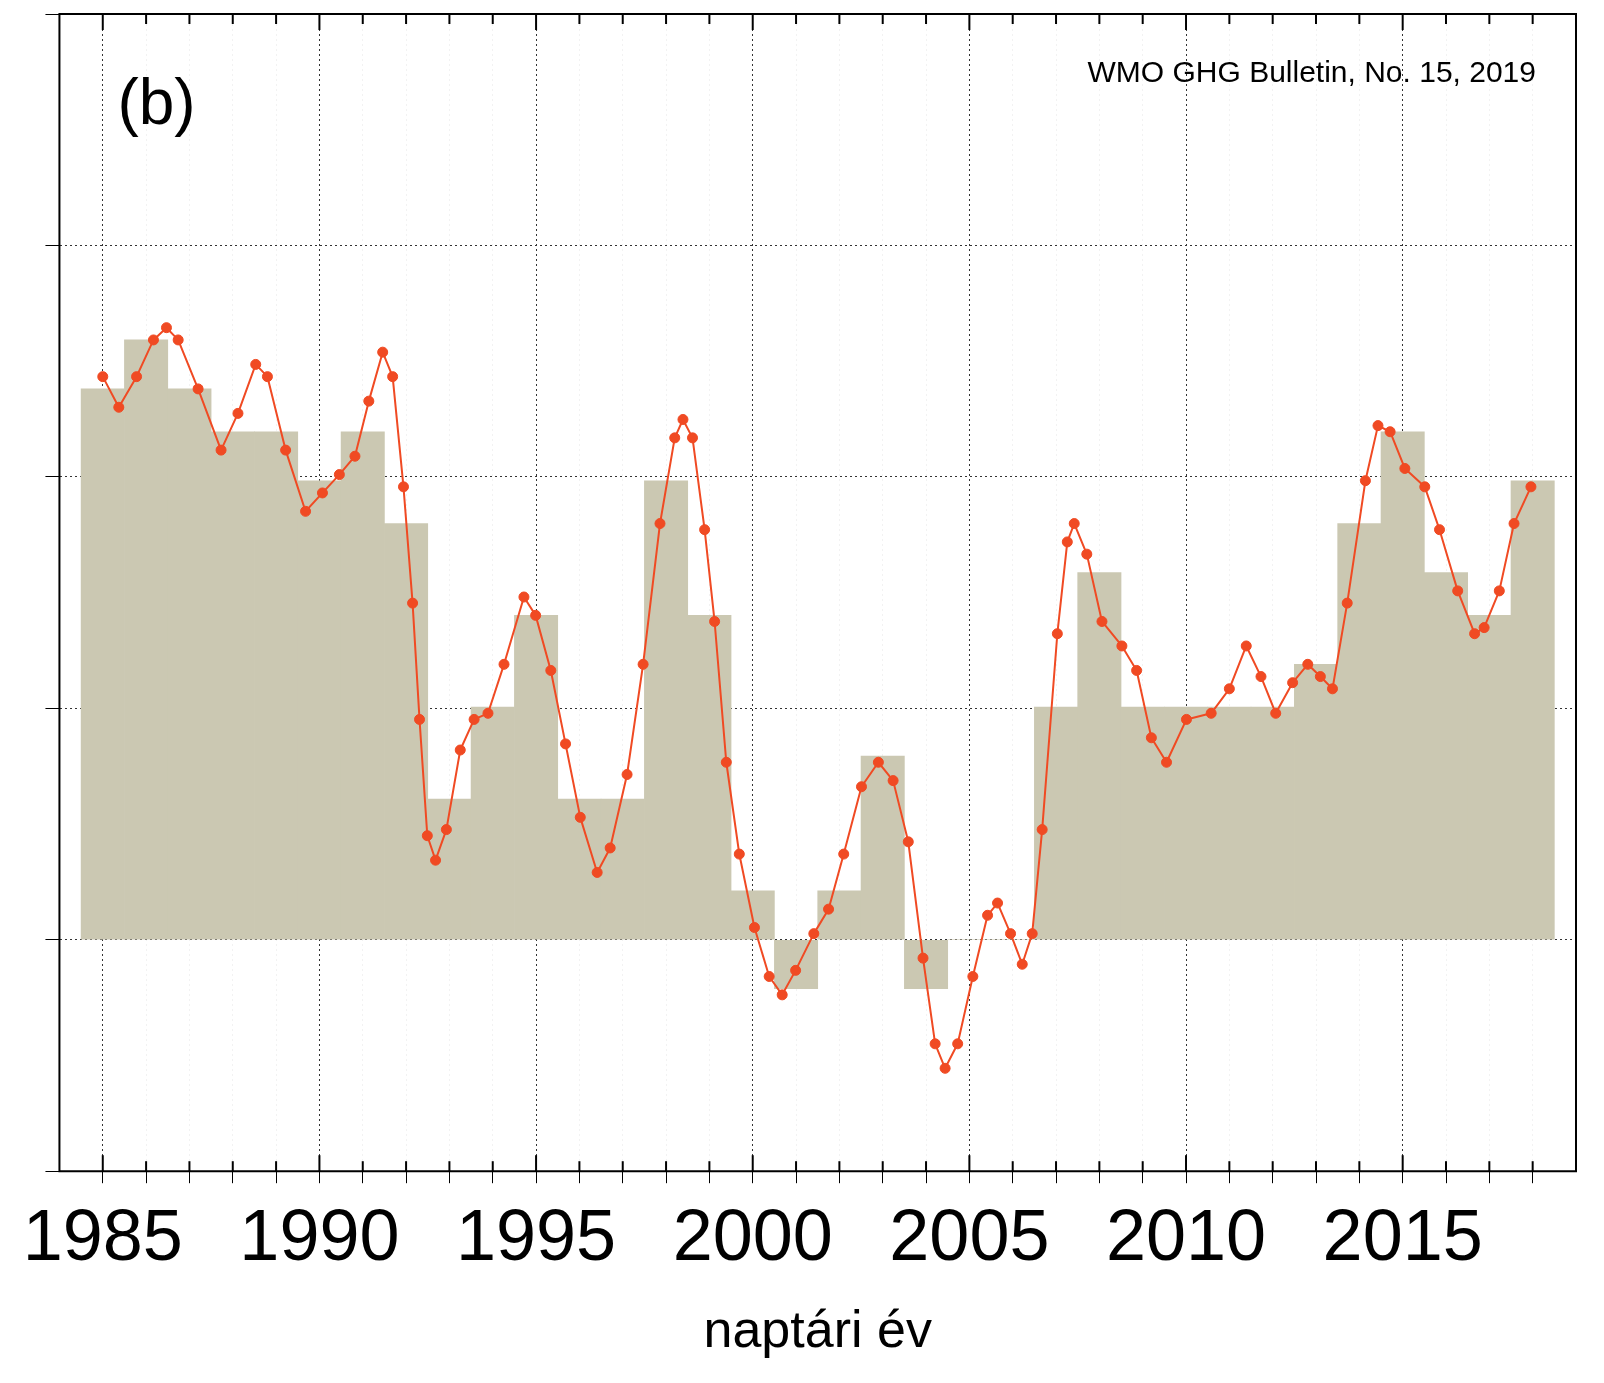  I want to click on x-tick-label: 1995, so click(536, 1235).